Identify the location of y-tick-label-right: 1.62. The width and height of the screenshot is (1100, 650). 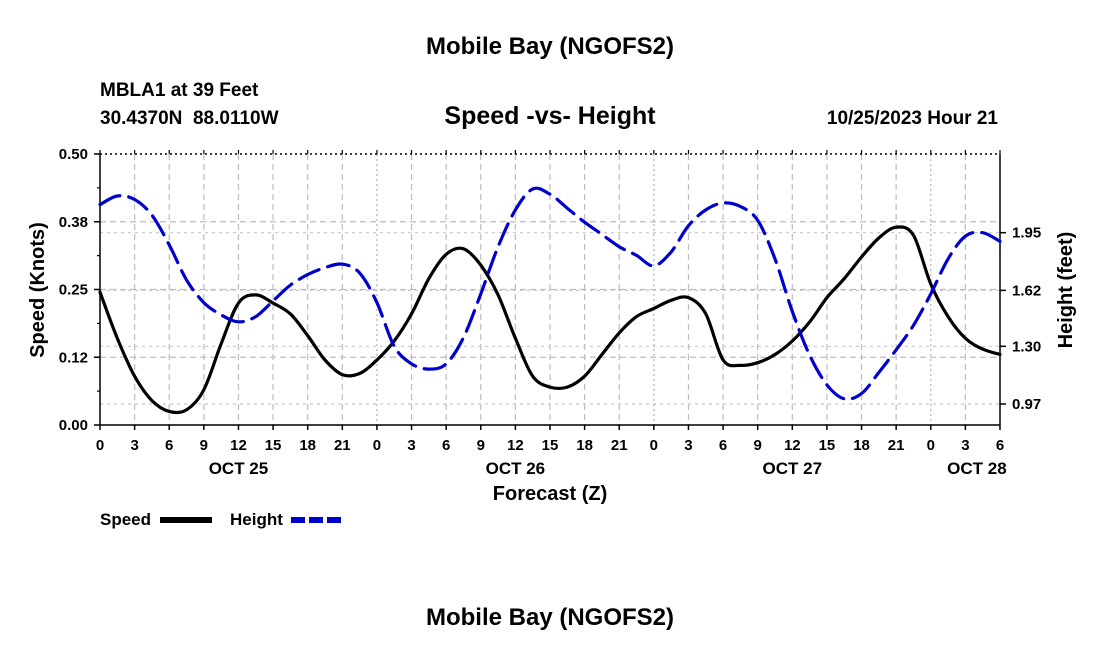
(1026, 290).